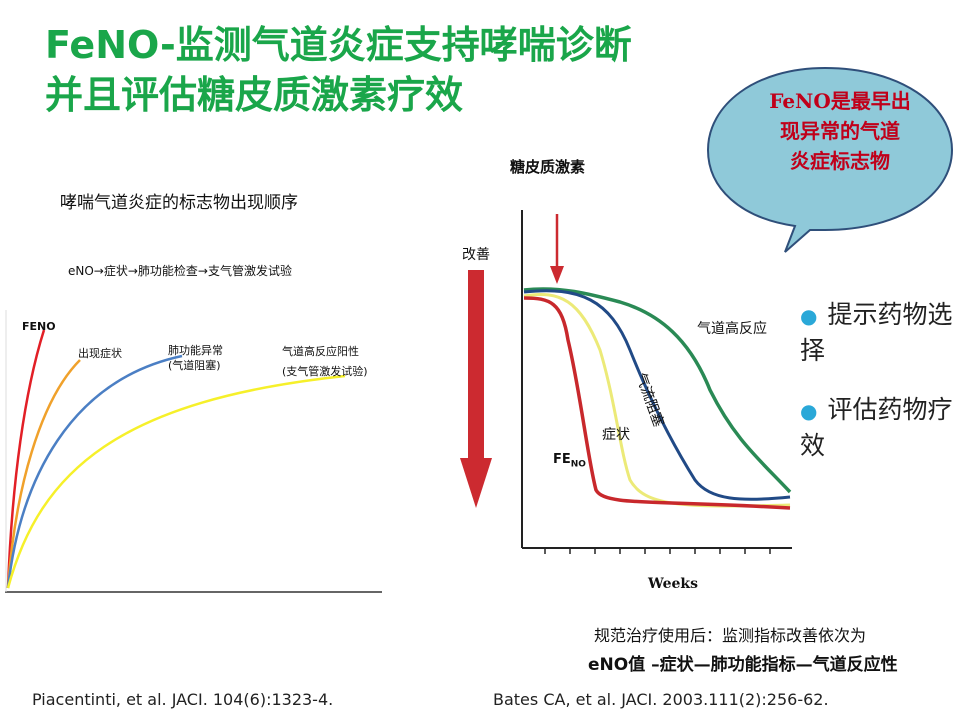 Image resolution: width=960 pixels, height=720 pixels. Describe the element at coordinates (254, 95) in the screenshot. I see `title-line-2: 并且评估糖皮质激素疗效` at that location.